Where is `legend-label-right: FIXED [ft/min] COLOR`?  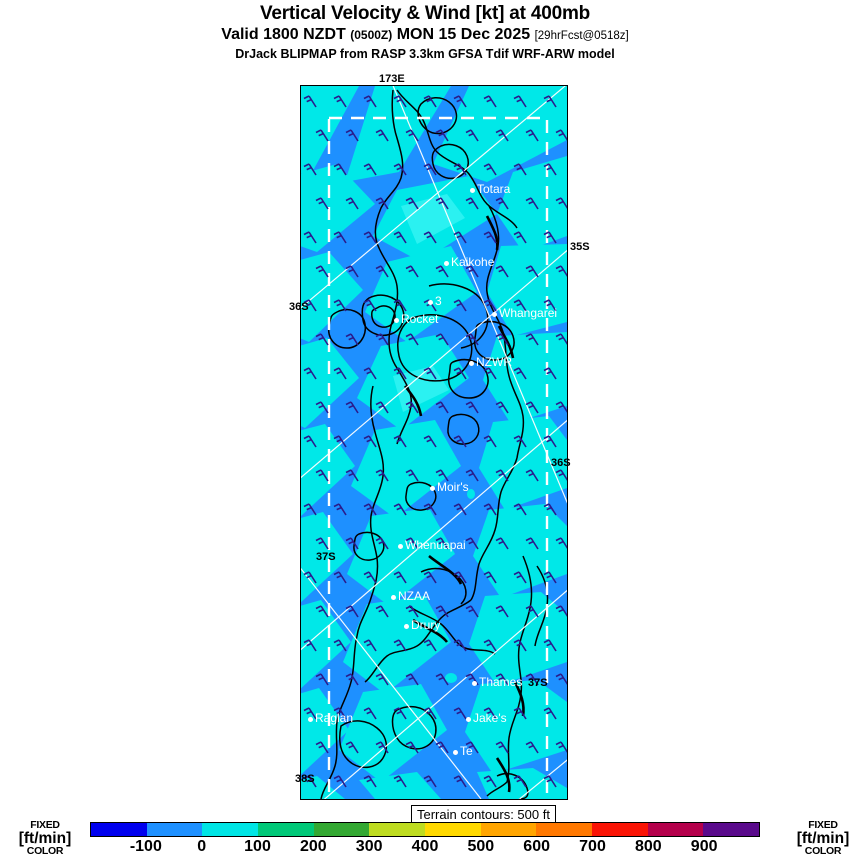
legend-label-right: FIXED [ft/min] COLOR is located at coordinates (818, 838).